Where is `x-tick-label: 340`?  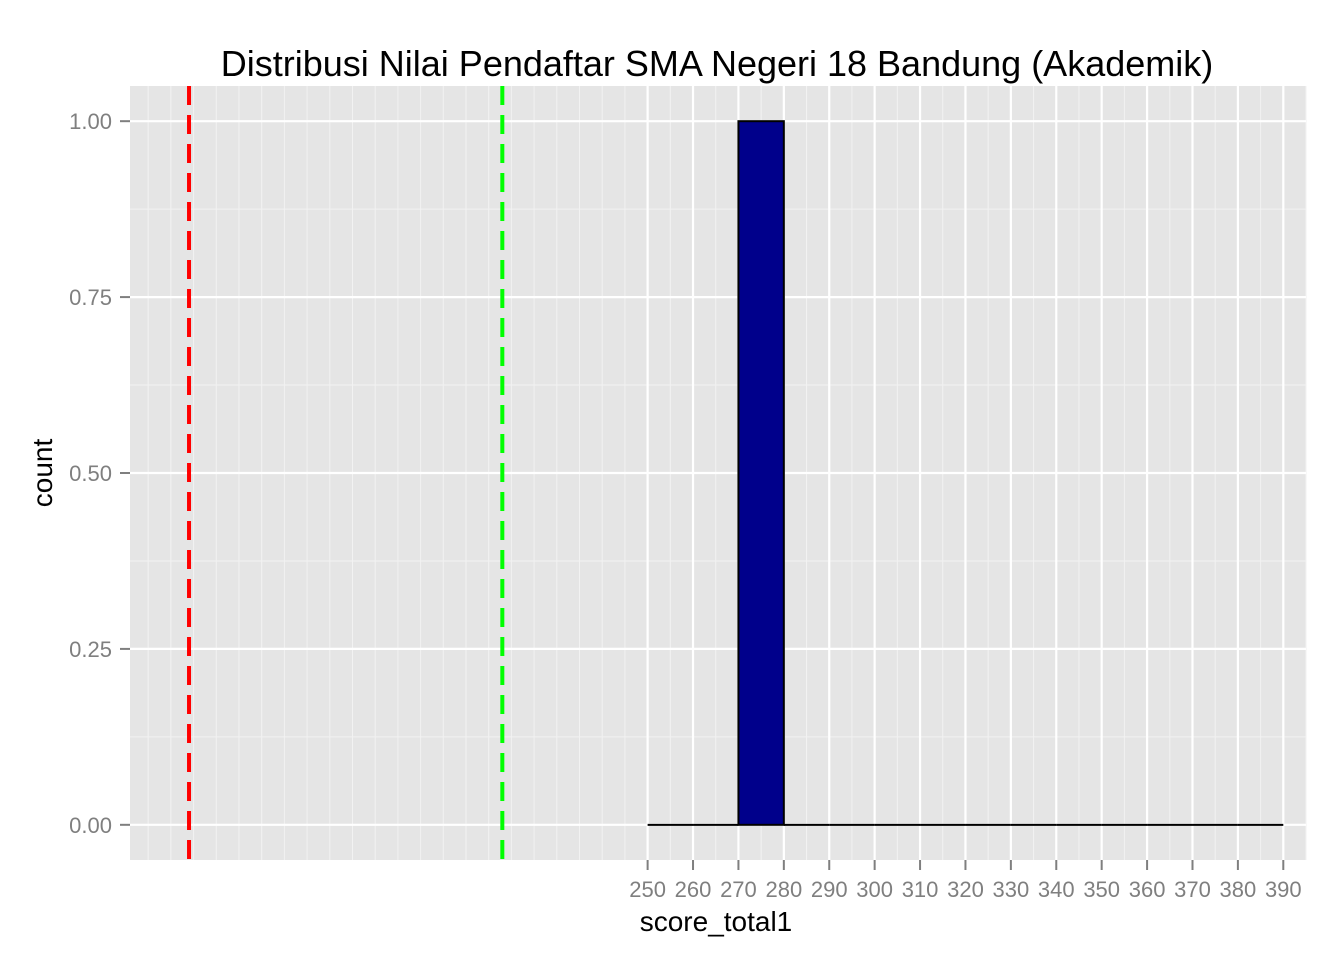
x-tick-label: 340 is located at coordinates (1056, 889).